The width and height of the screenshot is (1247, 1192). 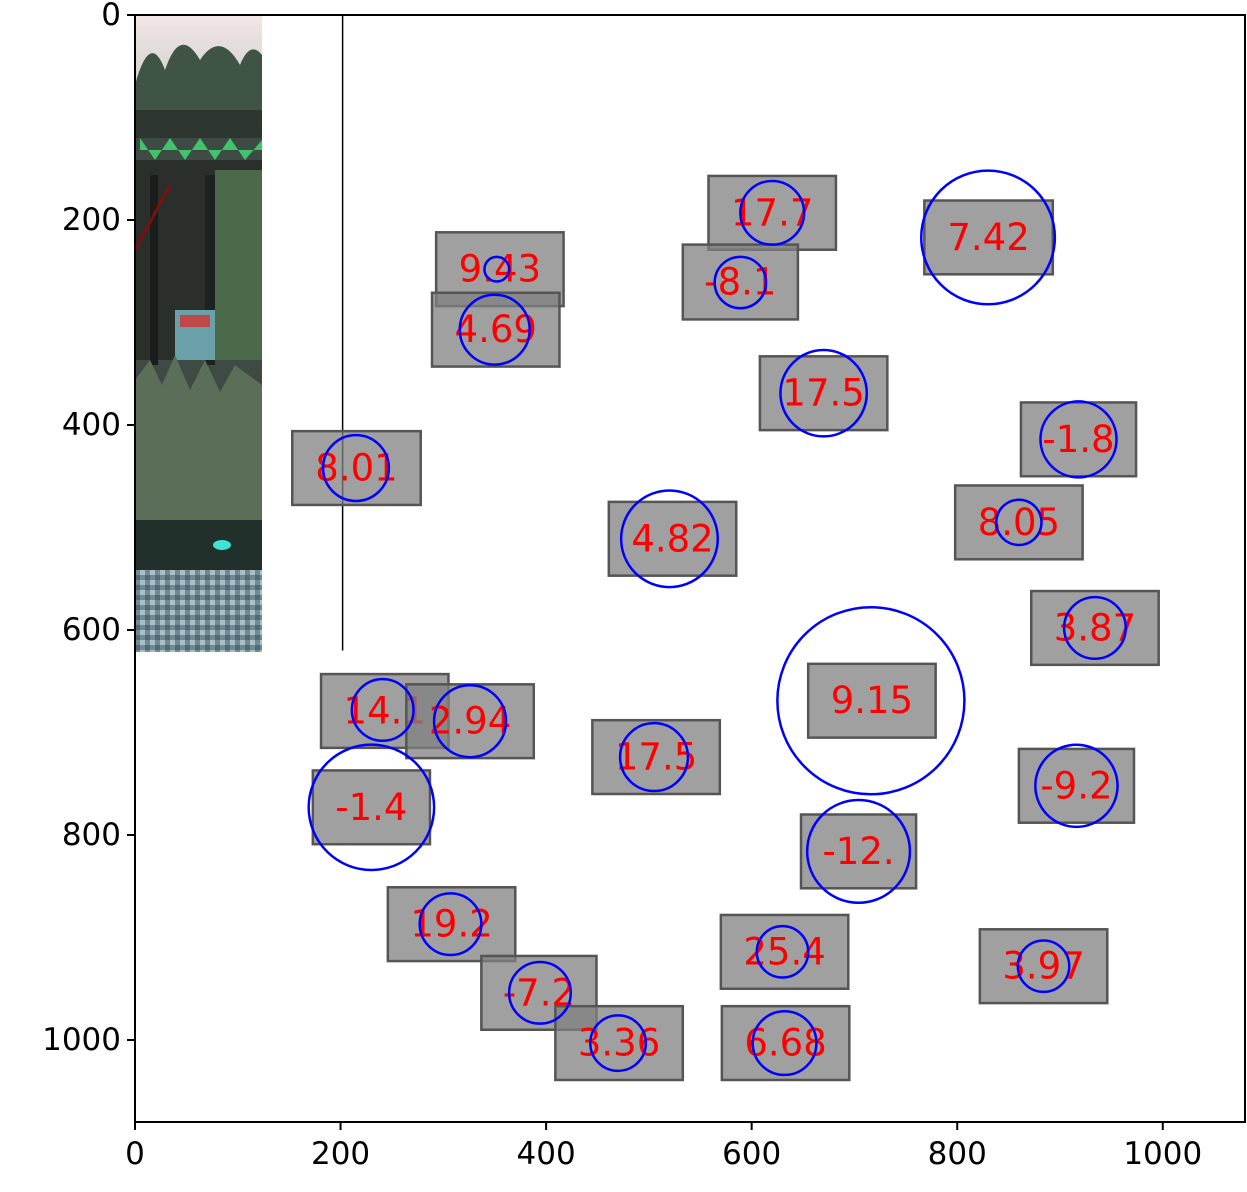 What do you see at coordinates (81, 1040) in the screenshot?
I see `y-tick-label: 1000` at bounding box center [81, 1040].